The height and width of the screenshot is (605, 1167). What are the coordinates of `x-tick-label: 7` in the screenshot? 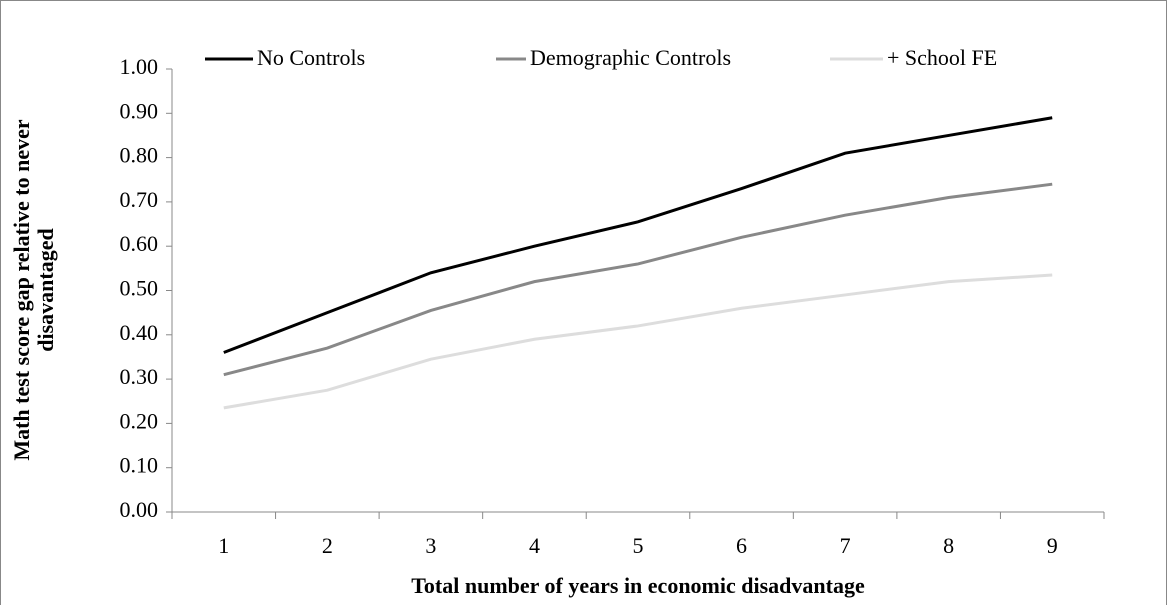 It's located at (845, 545).